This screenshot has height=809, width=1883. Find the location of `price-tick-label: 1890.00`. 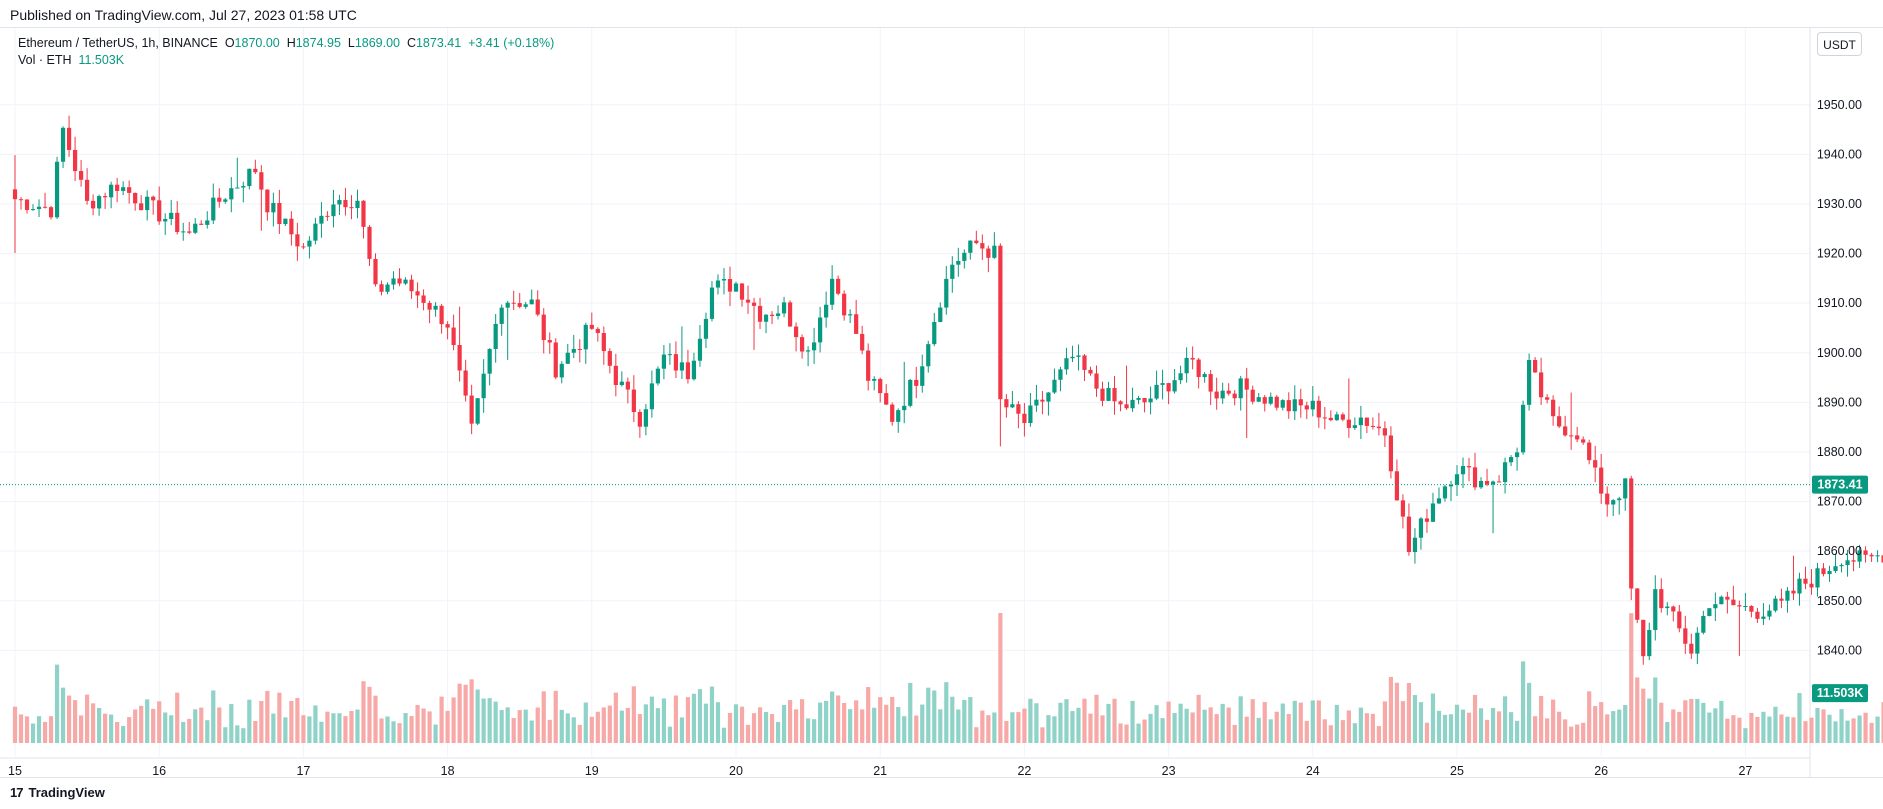

price-tick-label: 1890.00 is located at coordinates (1839, 402).